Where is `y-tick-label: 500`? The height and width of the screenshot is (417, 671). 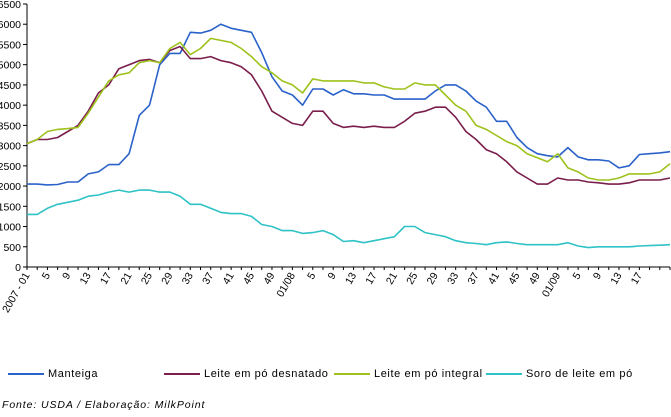 y-tick-label: 500 is located at coordinates (12, 248).